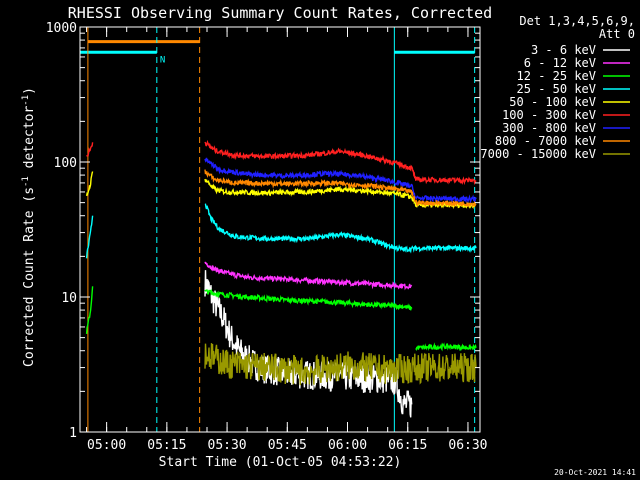 The image size is (640, 480). I want to click on y-tick-label: 10, so click(69, 298).